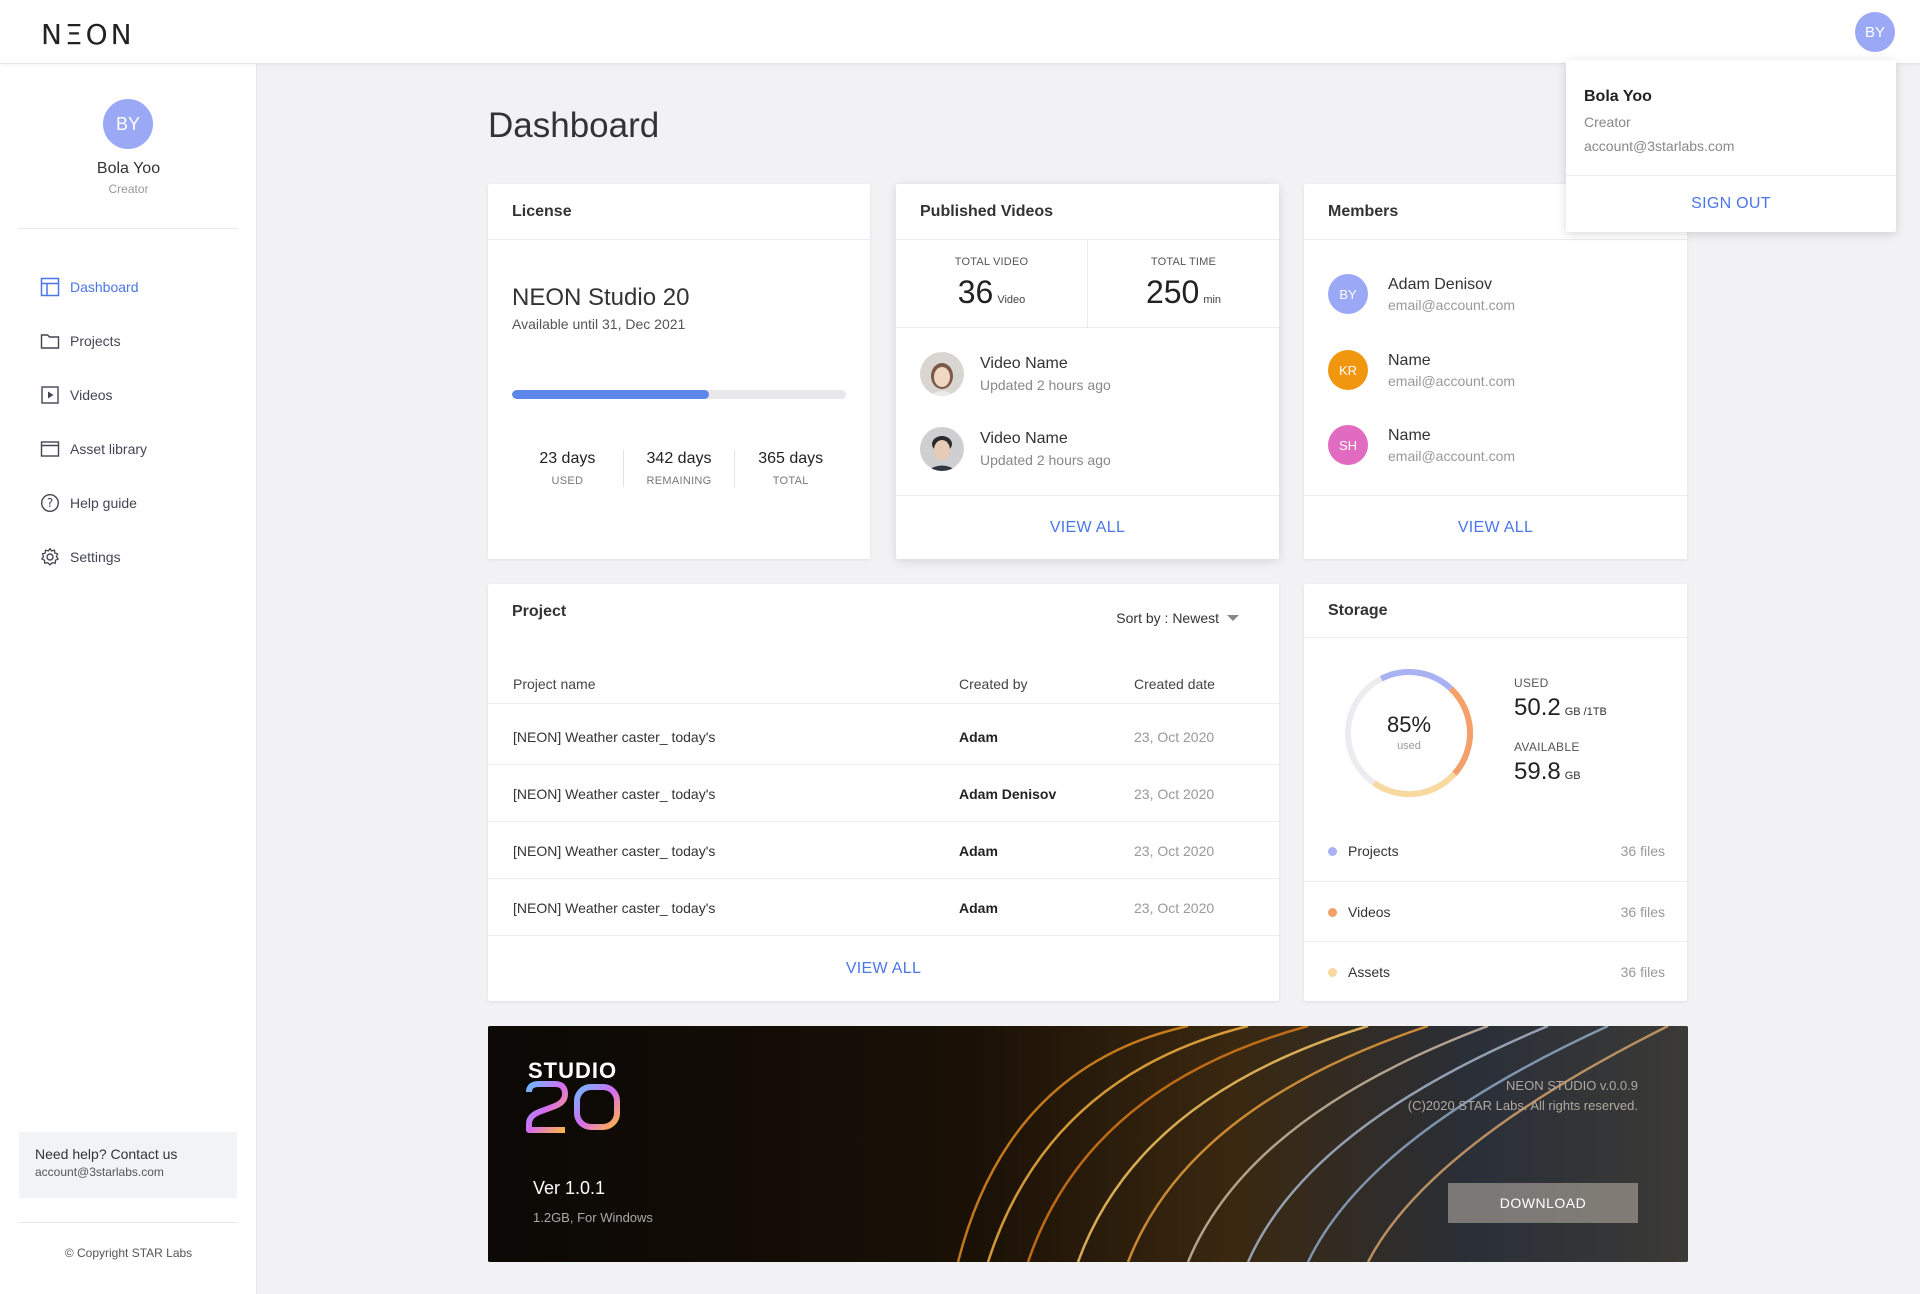 The width and height of the screenshot is (1920, 1294). I want to click on chevron-down-icon, so click(1233, 618).